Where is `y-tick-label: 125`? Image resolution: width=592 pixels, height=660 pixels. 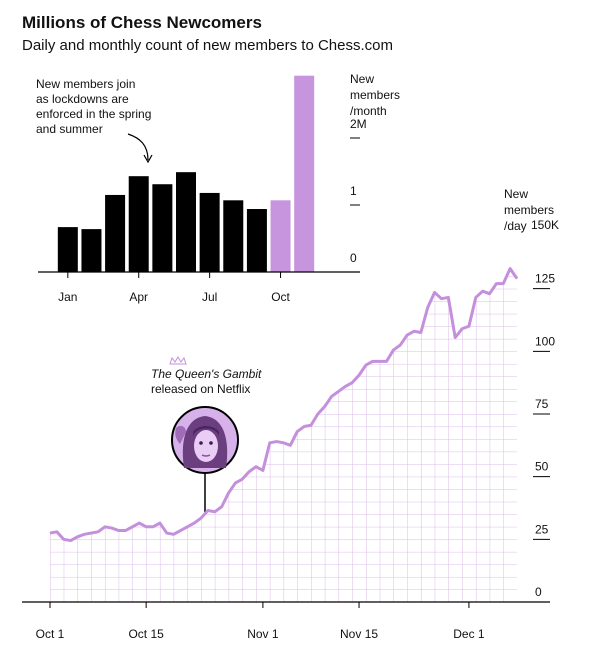
y-tick-label: 125 is located at coordinates (545, 279).